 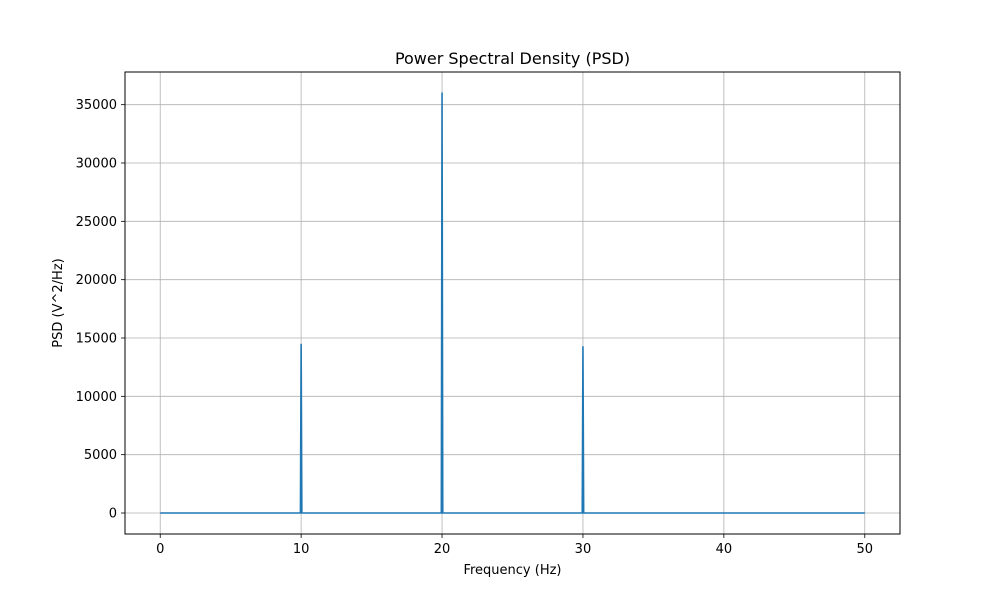 I want to click on x-tick-label: 10, so click(x=301, y=549).